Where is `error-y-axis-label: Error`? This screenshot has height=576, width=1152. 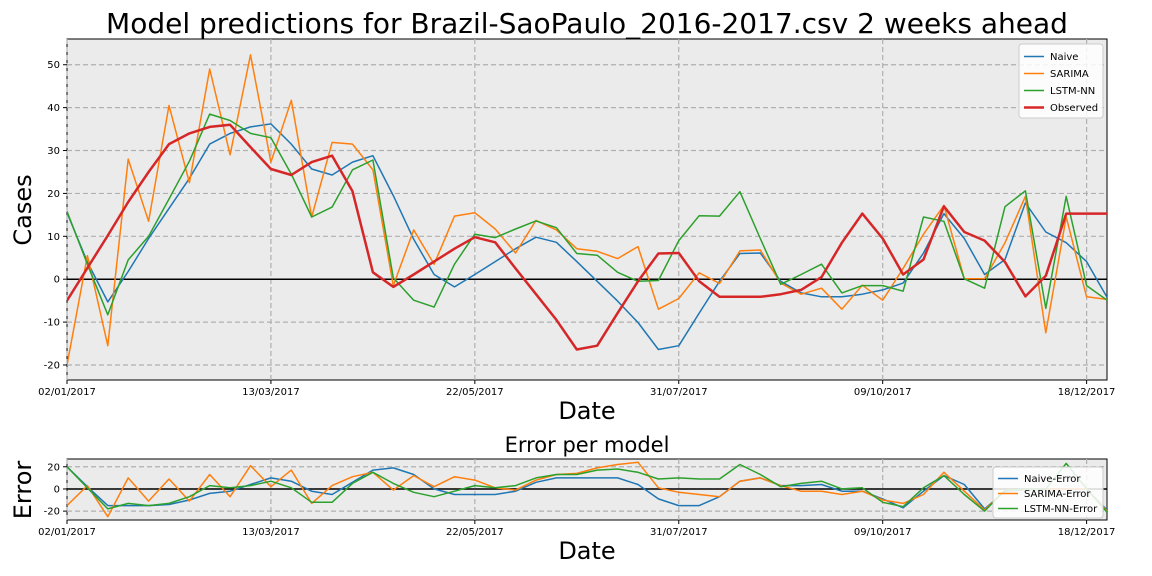 error-y-axis-label: Error is located at coordinates (23, 490).